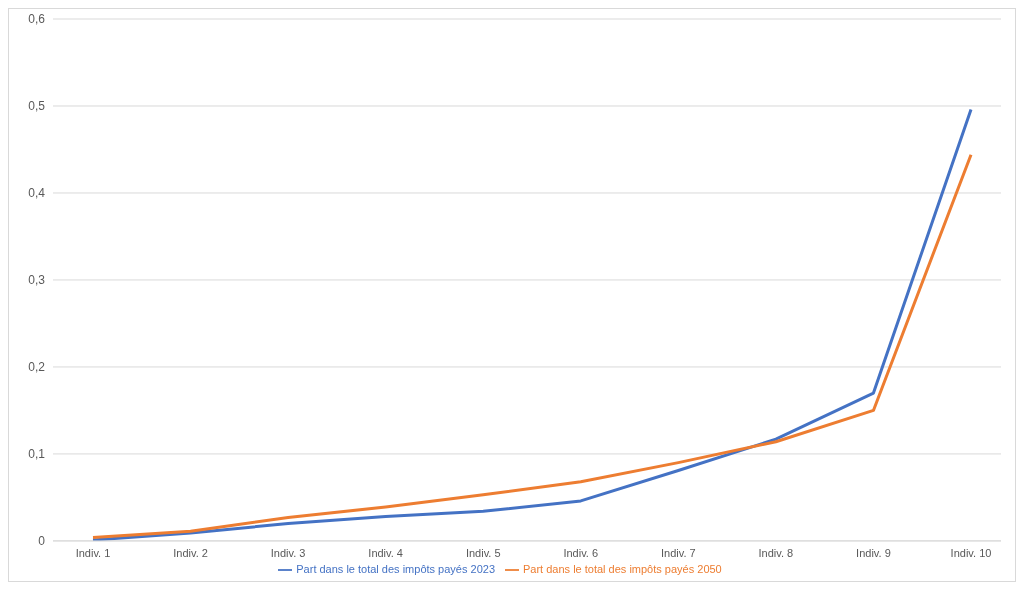 This screenshot has width=1024, height=590. What do you see at coordinates (622, 568) in the screenshot?
I see `legend-label: Part dans le total des impôts payés 2050` at bounding box center [622, 568].